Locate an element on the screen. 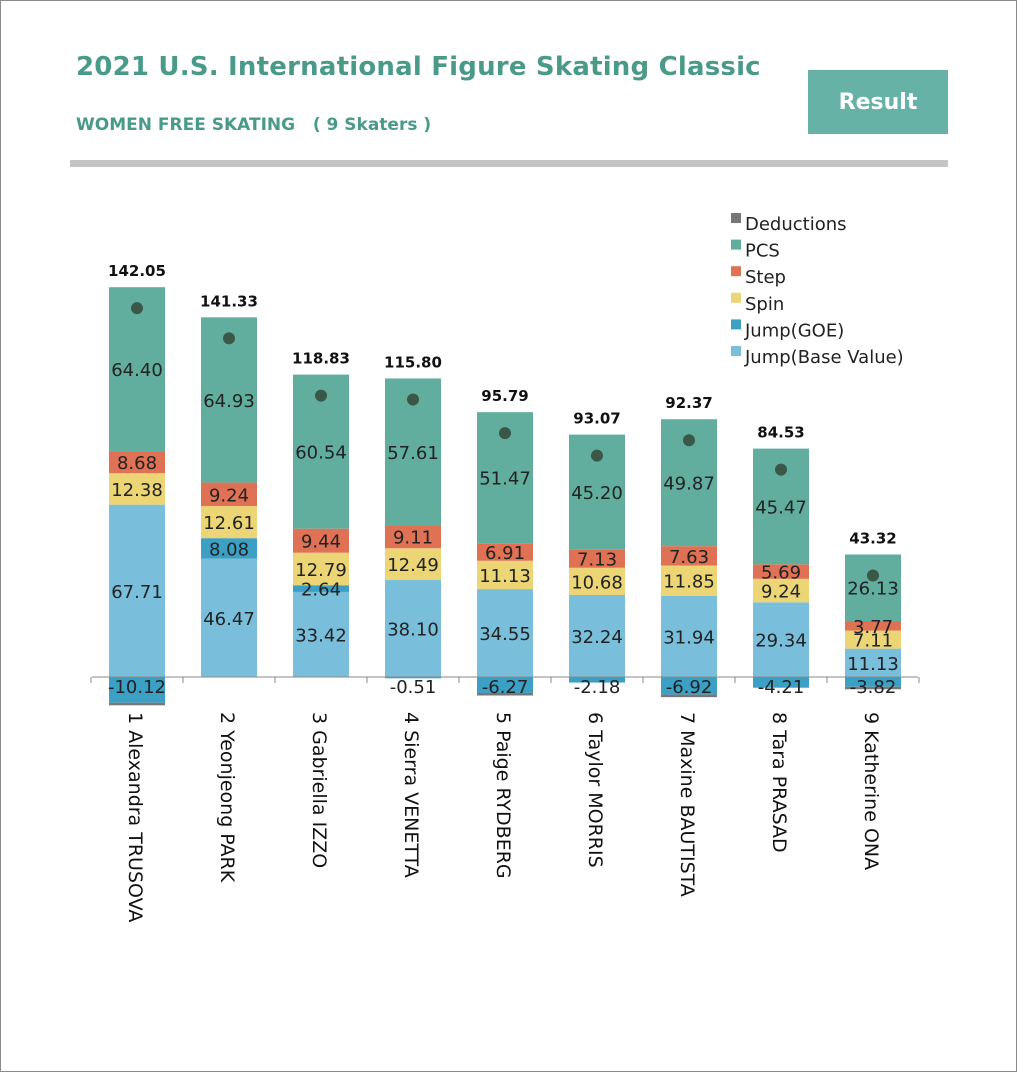 This screenshot has width=1019, height=1074. total-label-9: 43.32 is located at coordinates (872, 538).